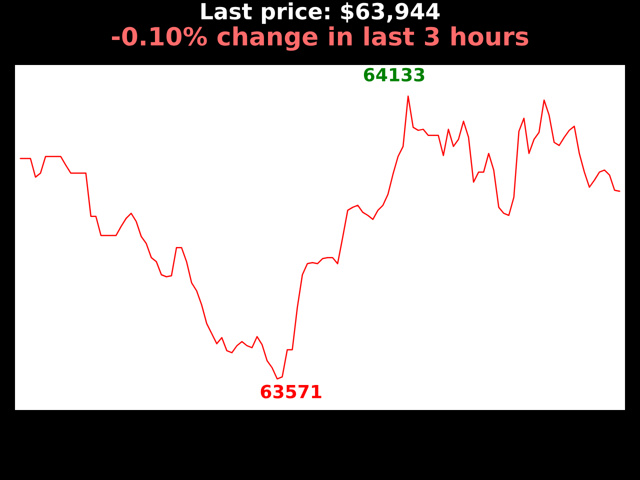  What do you see at coordinates (320, 38) in the screenshot?
I see `chart-subtitle: -0.10% change in last 3 hours` at bounding box center [320, 38].